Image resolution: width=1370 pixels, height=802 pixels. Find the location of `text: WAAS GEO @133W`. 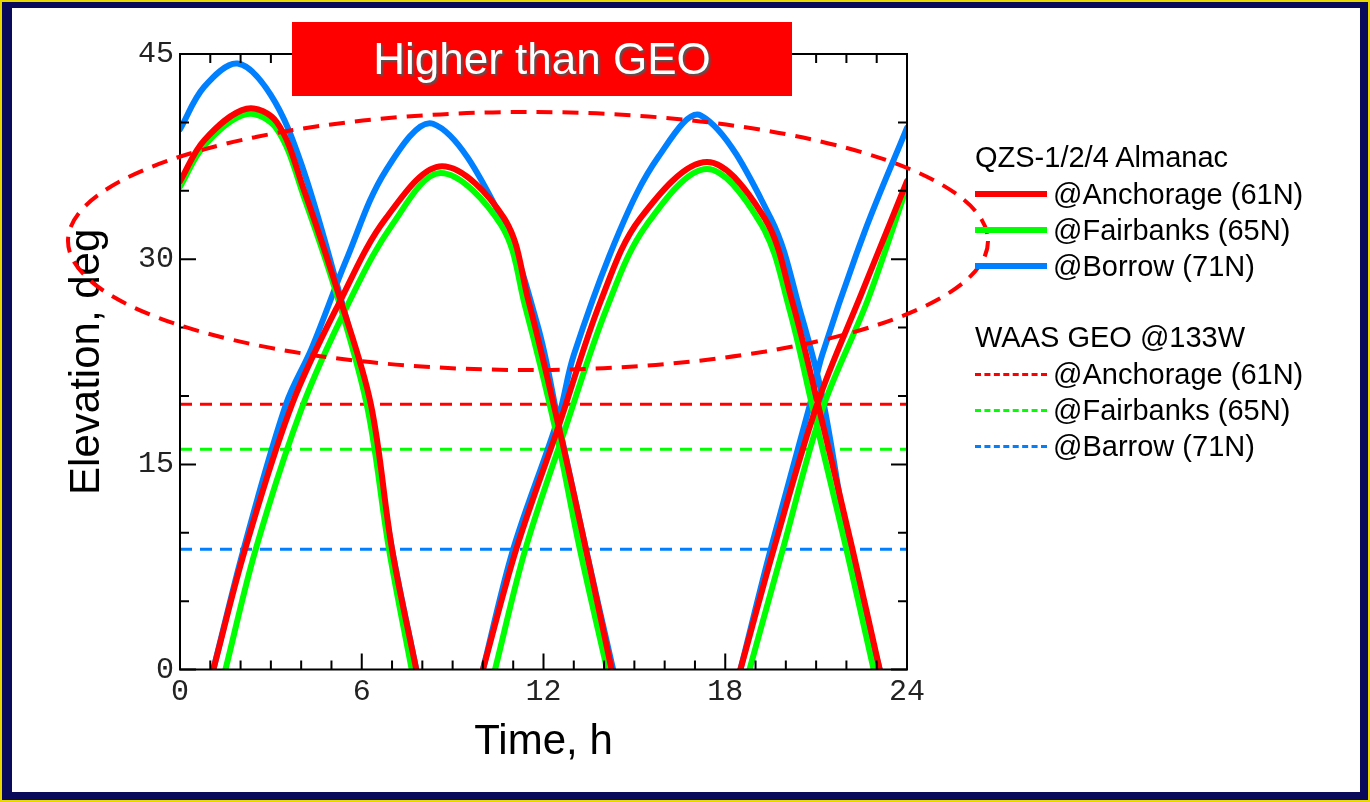

text: WAAS GEO @133W is located at coordinates (1111, 337).